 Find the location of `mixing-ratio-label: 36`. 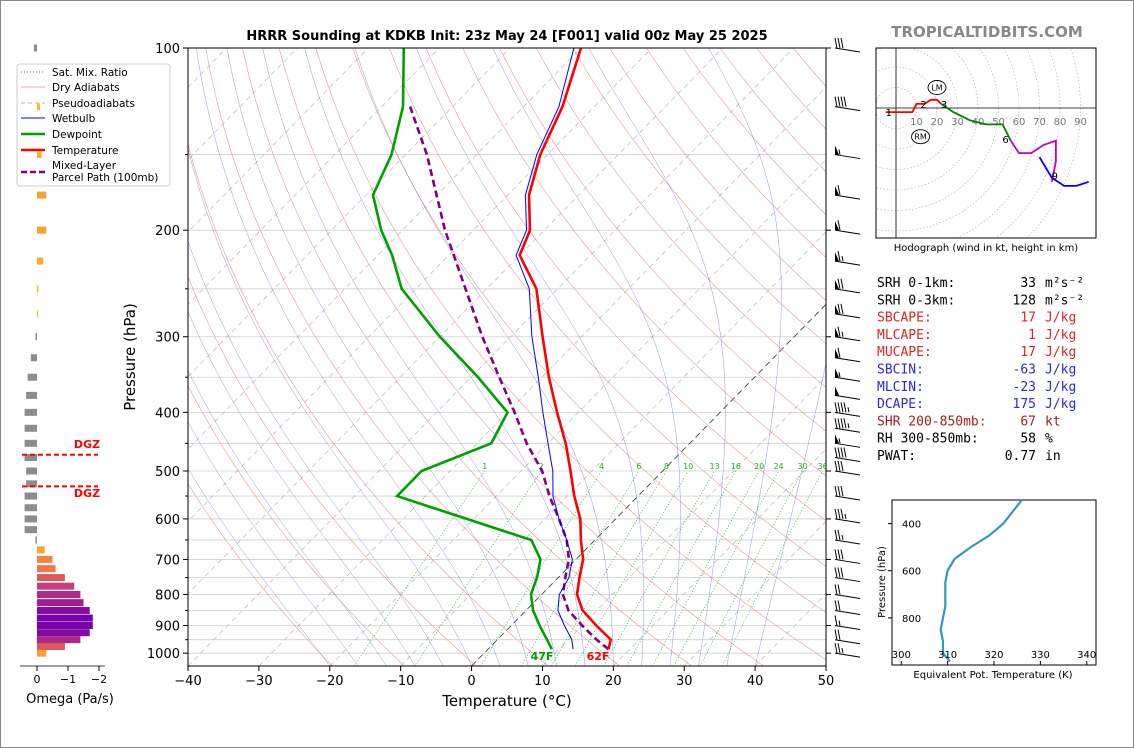

mixing-ratio-label: 36 is located at coordinates (823, 466).